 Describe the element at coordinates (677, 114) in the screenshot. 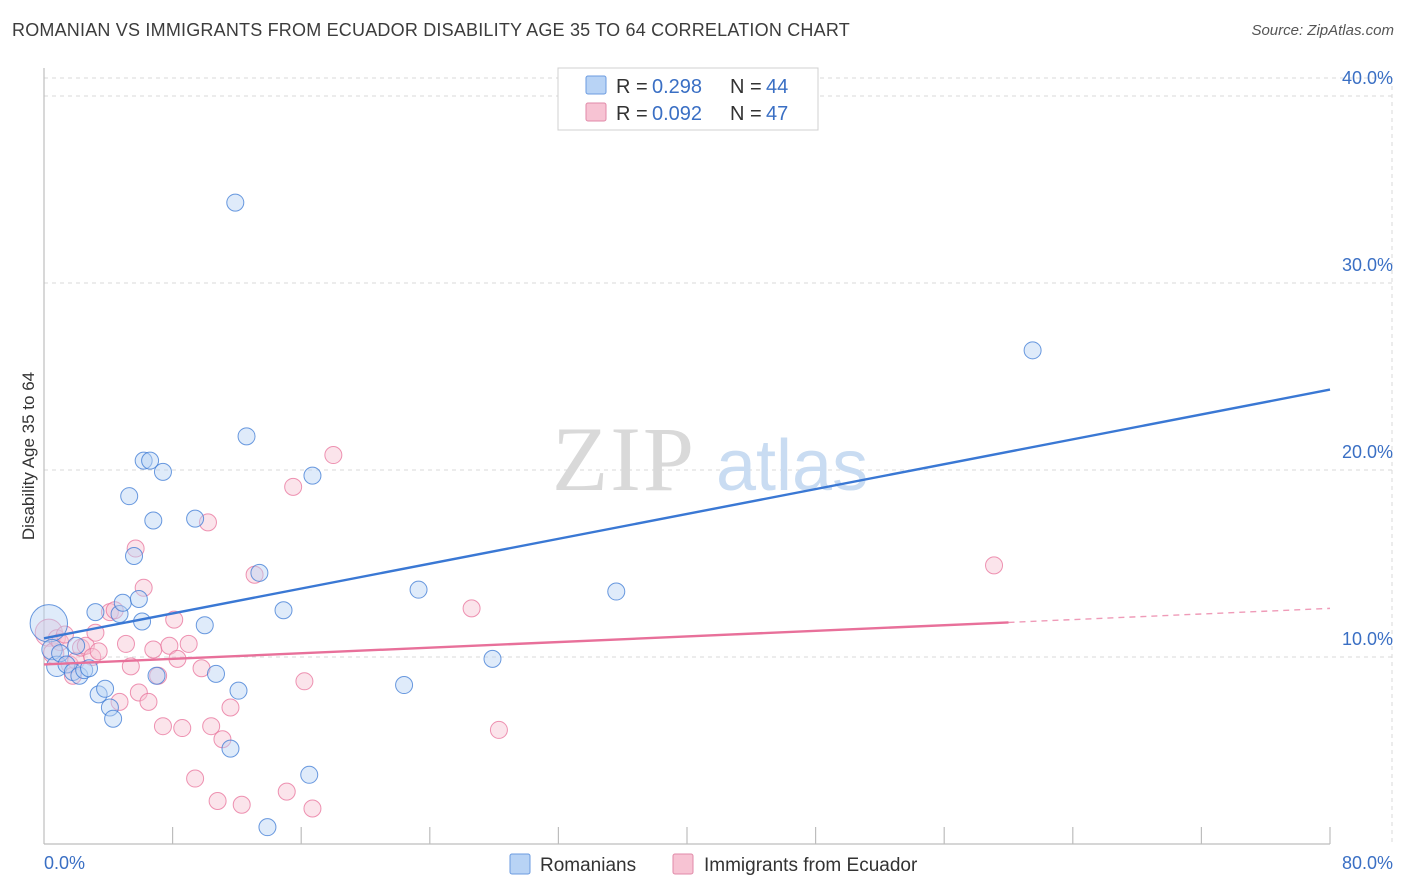

I see `legend-r-value-ecuador: 0.092` at that location.